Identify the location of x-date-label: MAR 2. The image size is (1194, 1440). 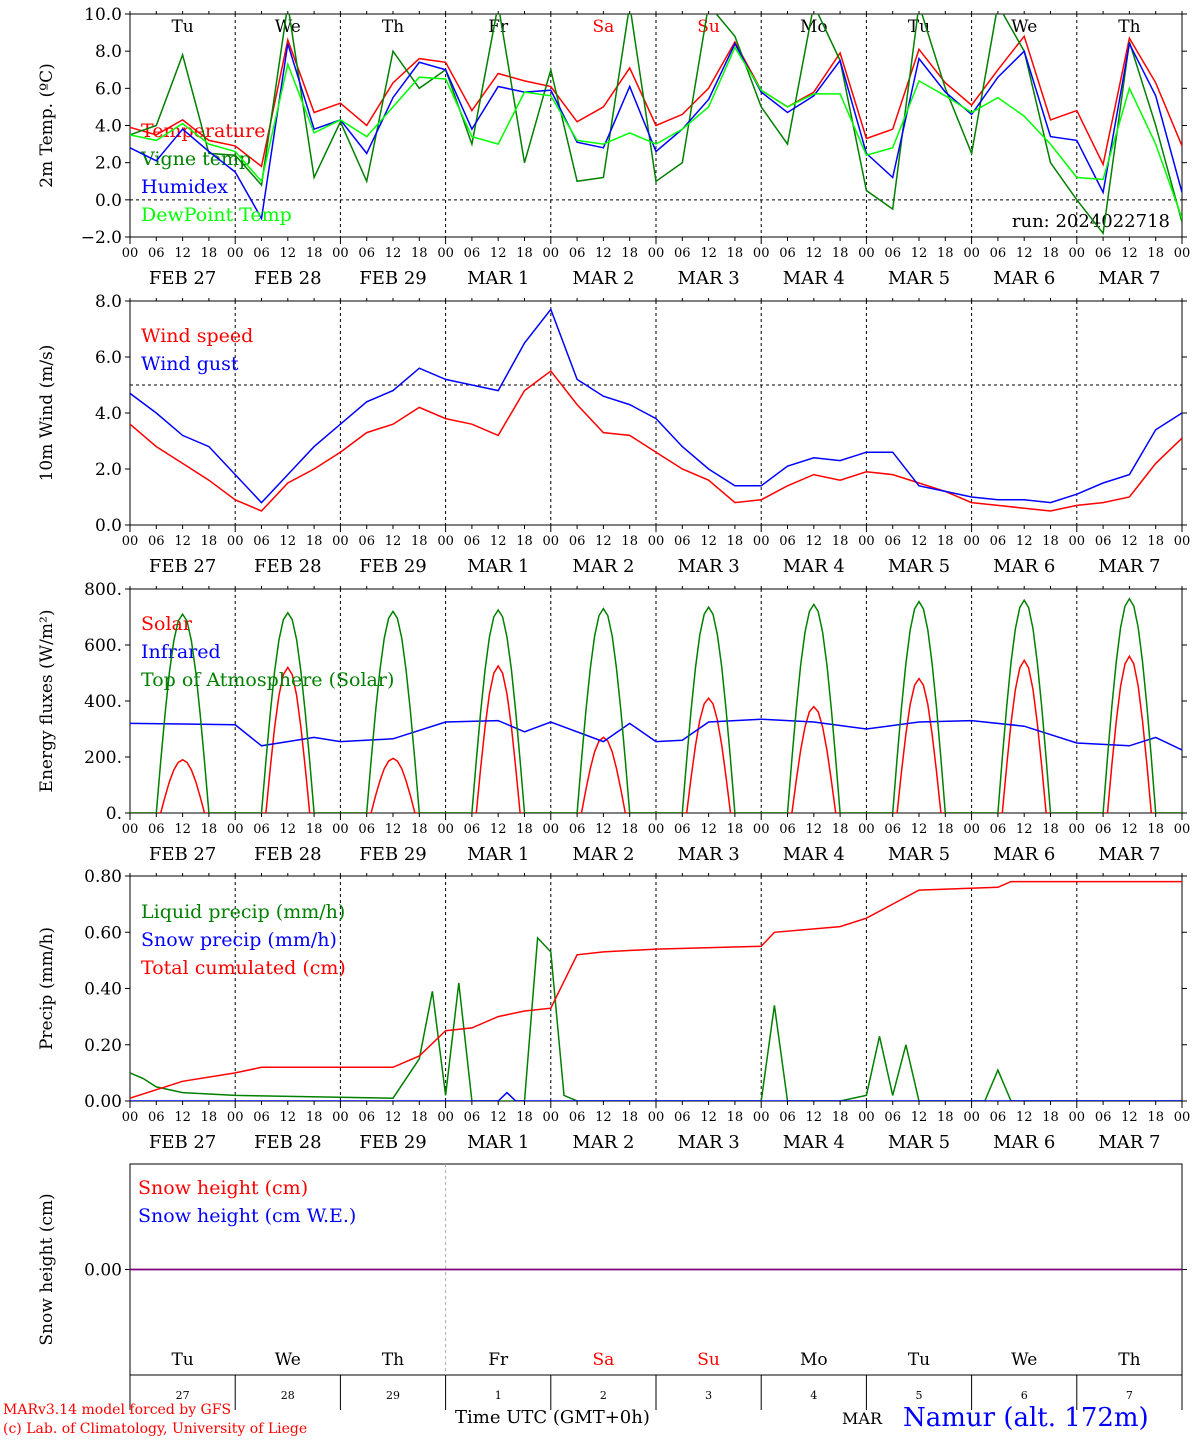
(603, 566).